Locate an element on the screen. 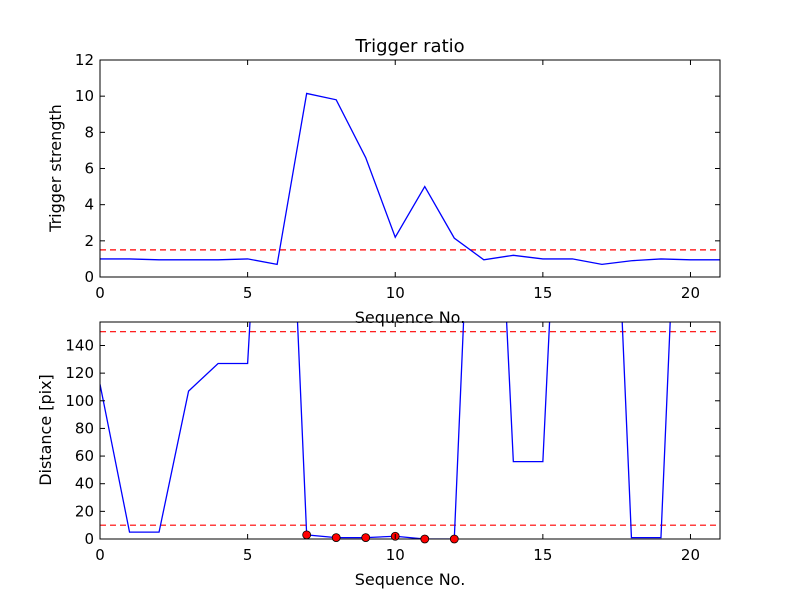 The height and width of the screenshot is (600, 800). y-tick-label: 6 is located at coordinates (89, 169).